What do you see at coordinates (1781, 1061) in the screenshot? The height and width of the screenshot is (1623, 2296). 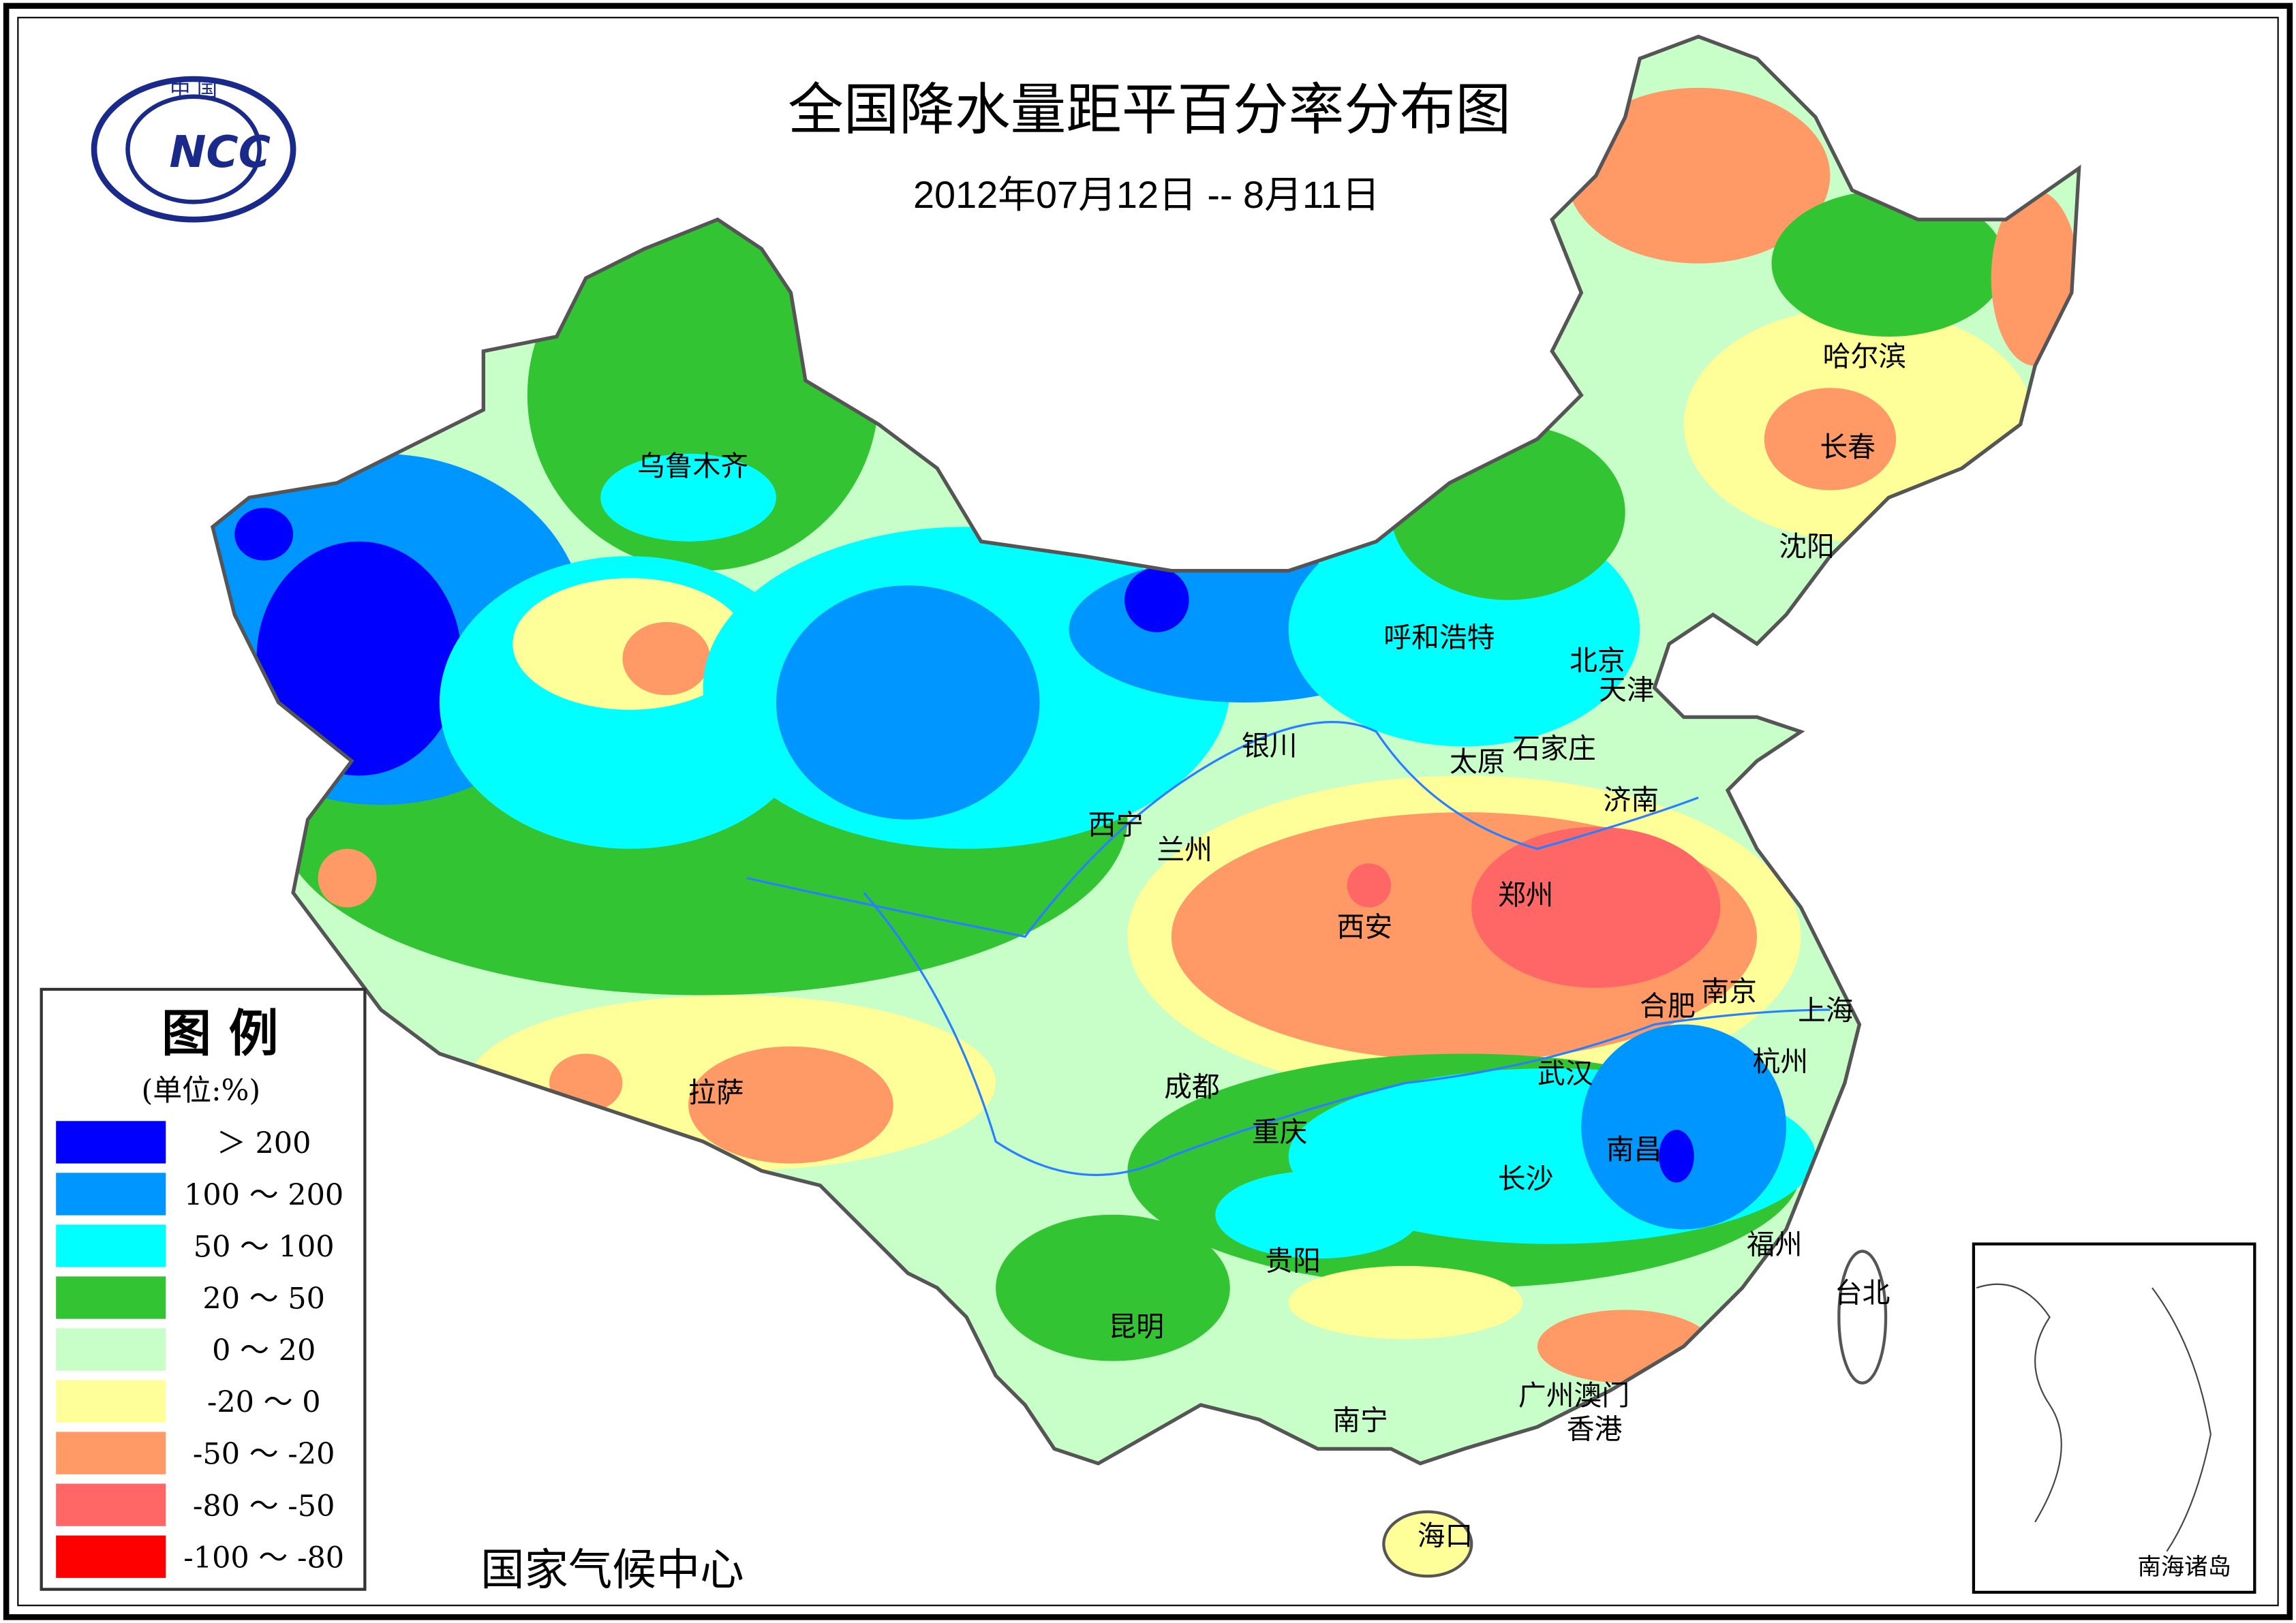 I see `city-label: 杭州` at bounding box center [1781, 1061].